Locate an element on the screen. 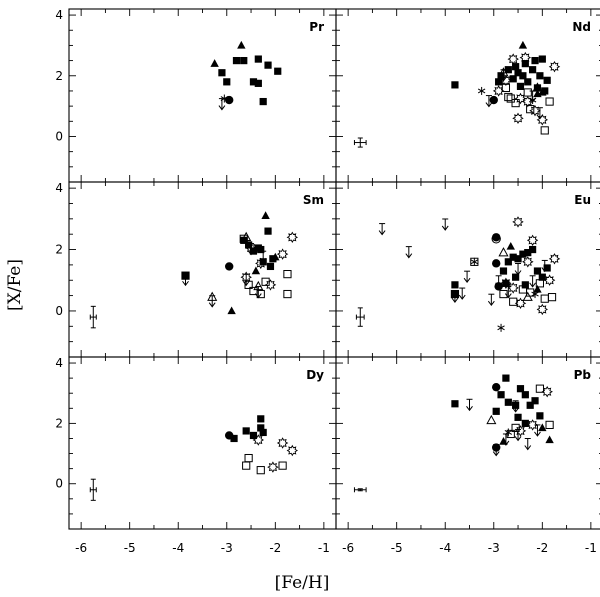 The height and width of the screenshot is (597, 600). x-axis-label: [Fe/H] is located at coordinates (302, 583).